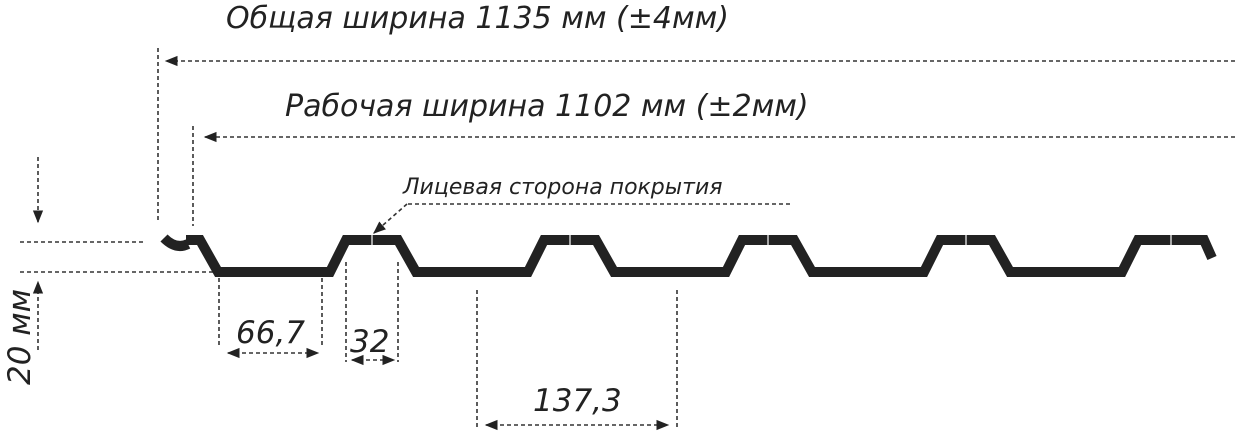 This screenshot has height=433, width=1239. Describe the element at coordinates (390, 218) in the screenshot. I see `face-side-leader-arrow` at that location.